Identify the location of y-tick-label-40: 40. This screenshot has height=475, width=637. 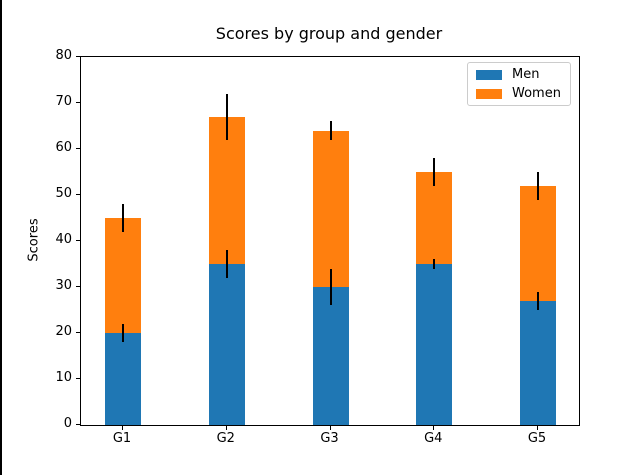
(63, 239).